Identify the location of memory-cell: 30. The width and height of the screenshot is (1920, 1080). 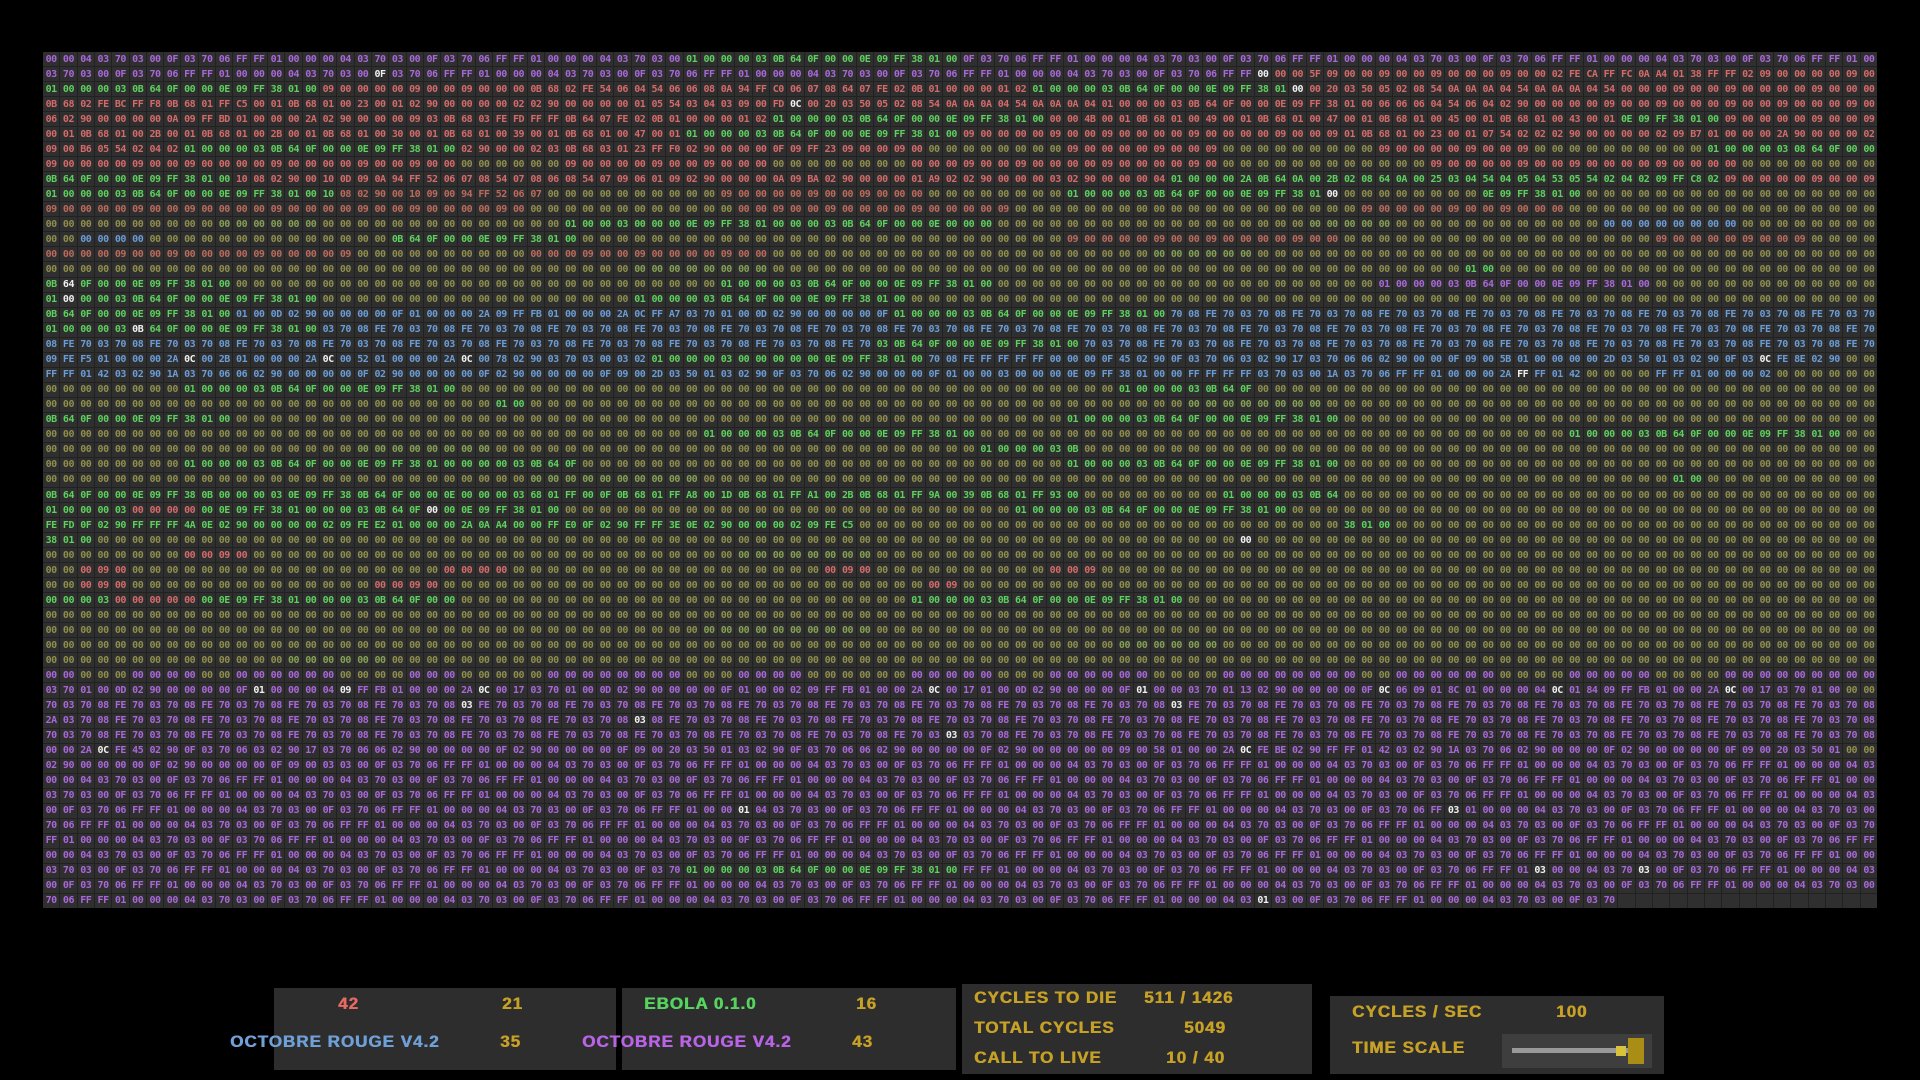
(397, 134).